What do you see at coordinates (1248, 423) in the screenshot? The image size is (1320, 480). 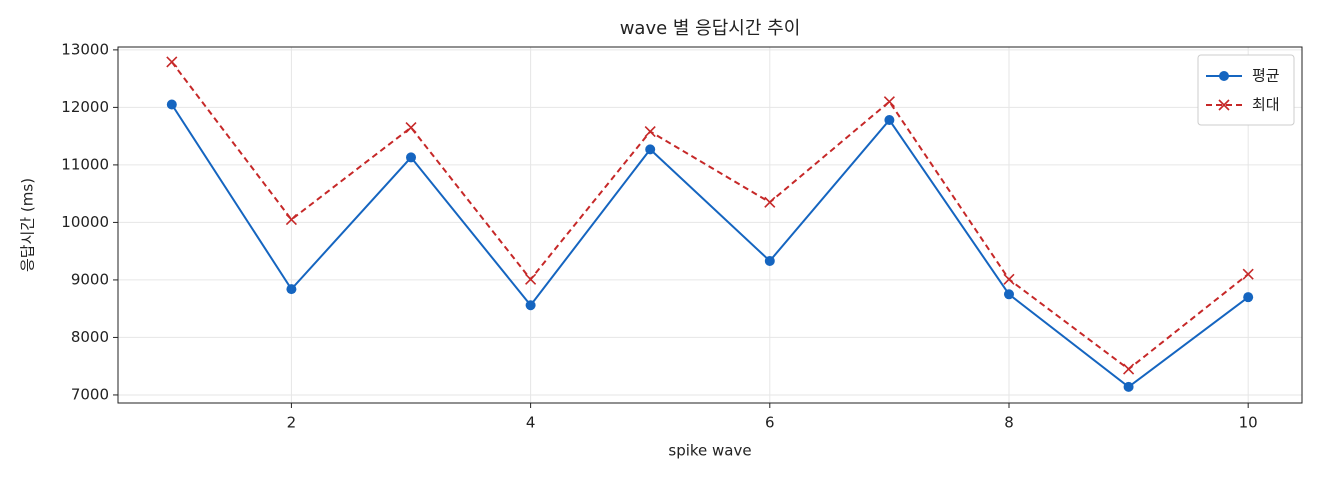 I see `x-tick-label: 10` at bounding box center [1248, 423].